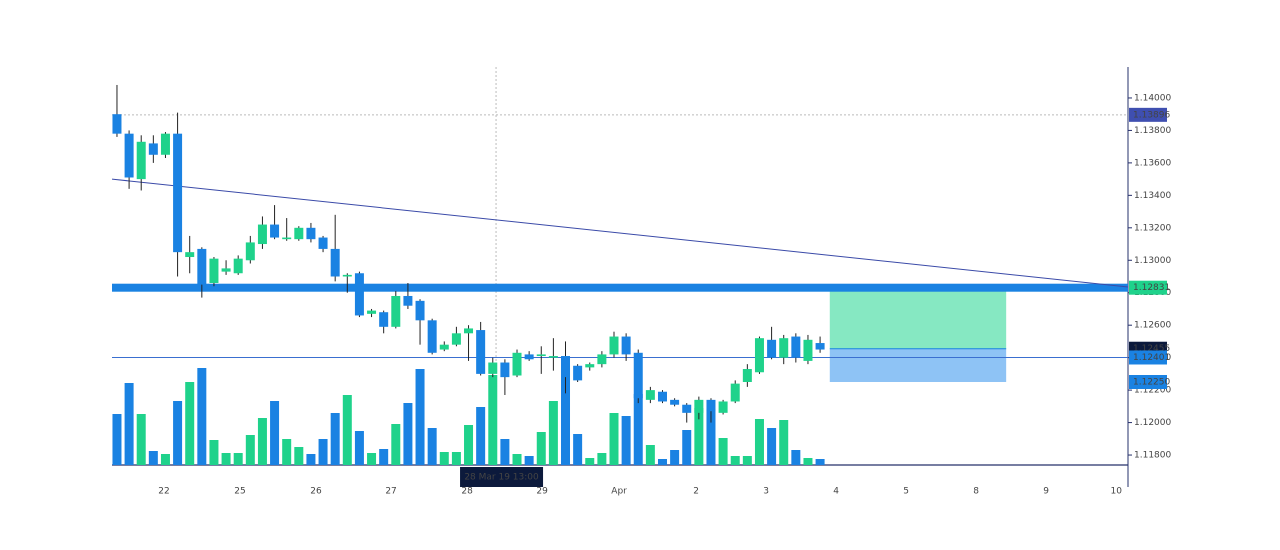 This screenshot has height=550, width=1280. I want to click on x-tick-label: Apr, so click(619, 492).